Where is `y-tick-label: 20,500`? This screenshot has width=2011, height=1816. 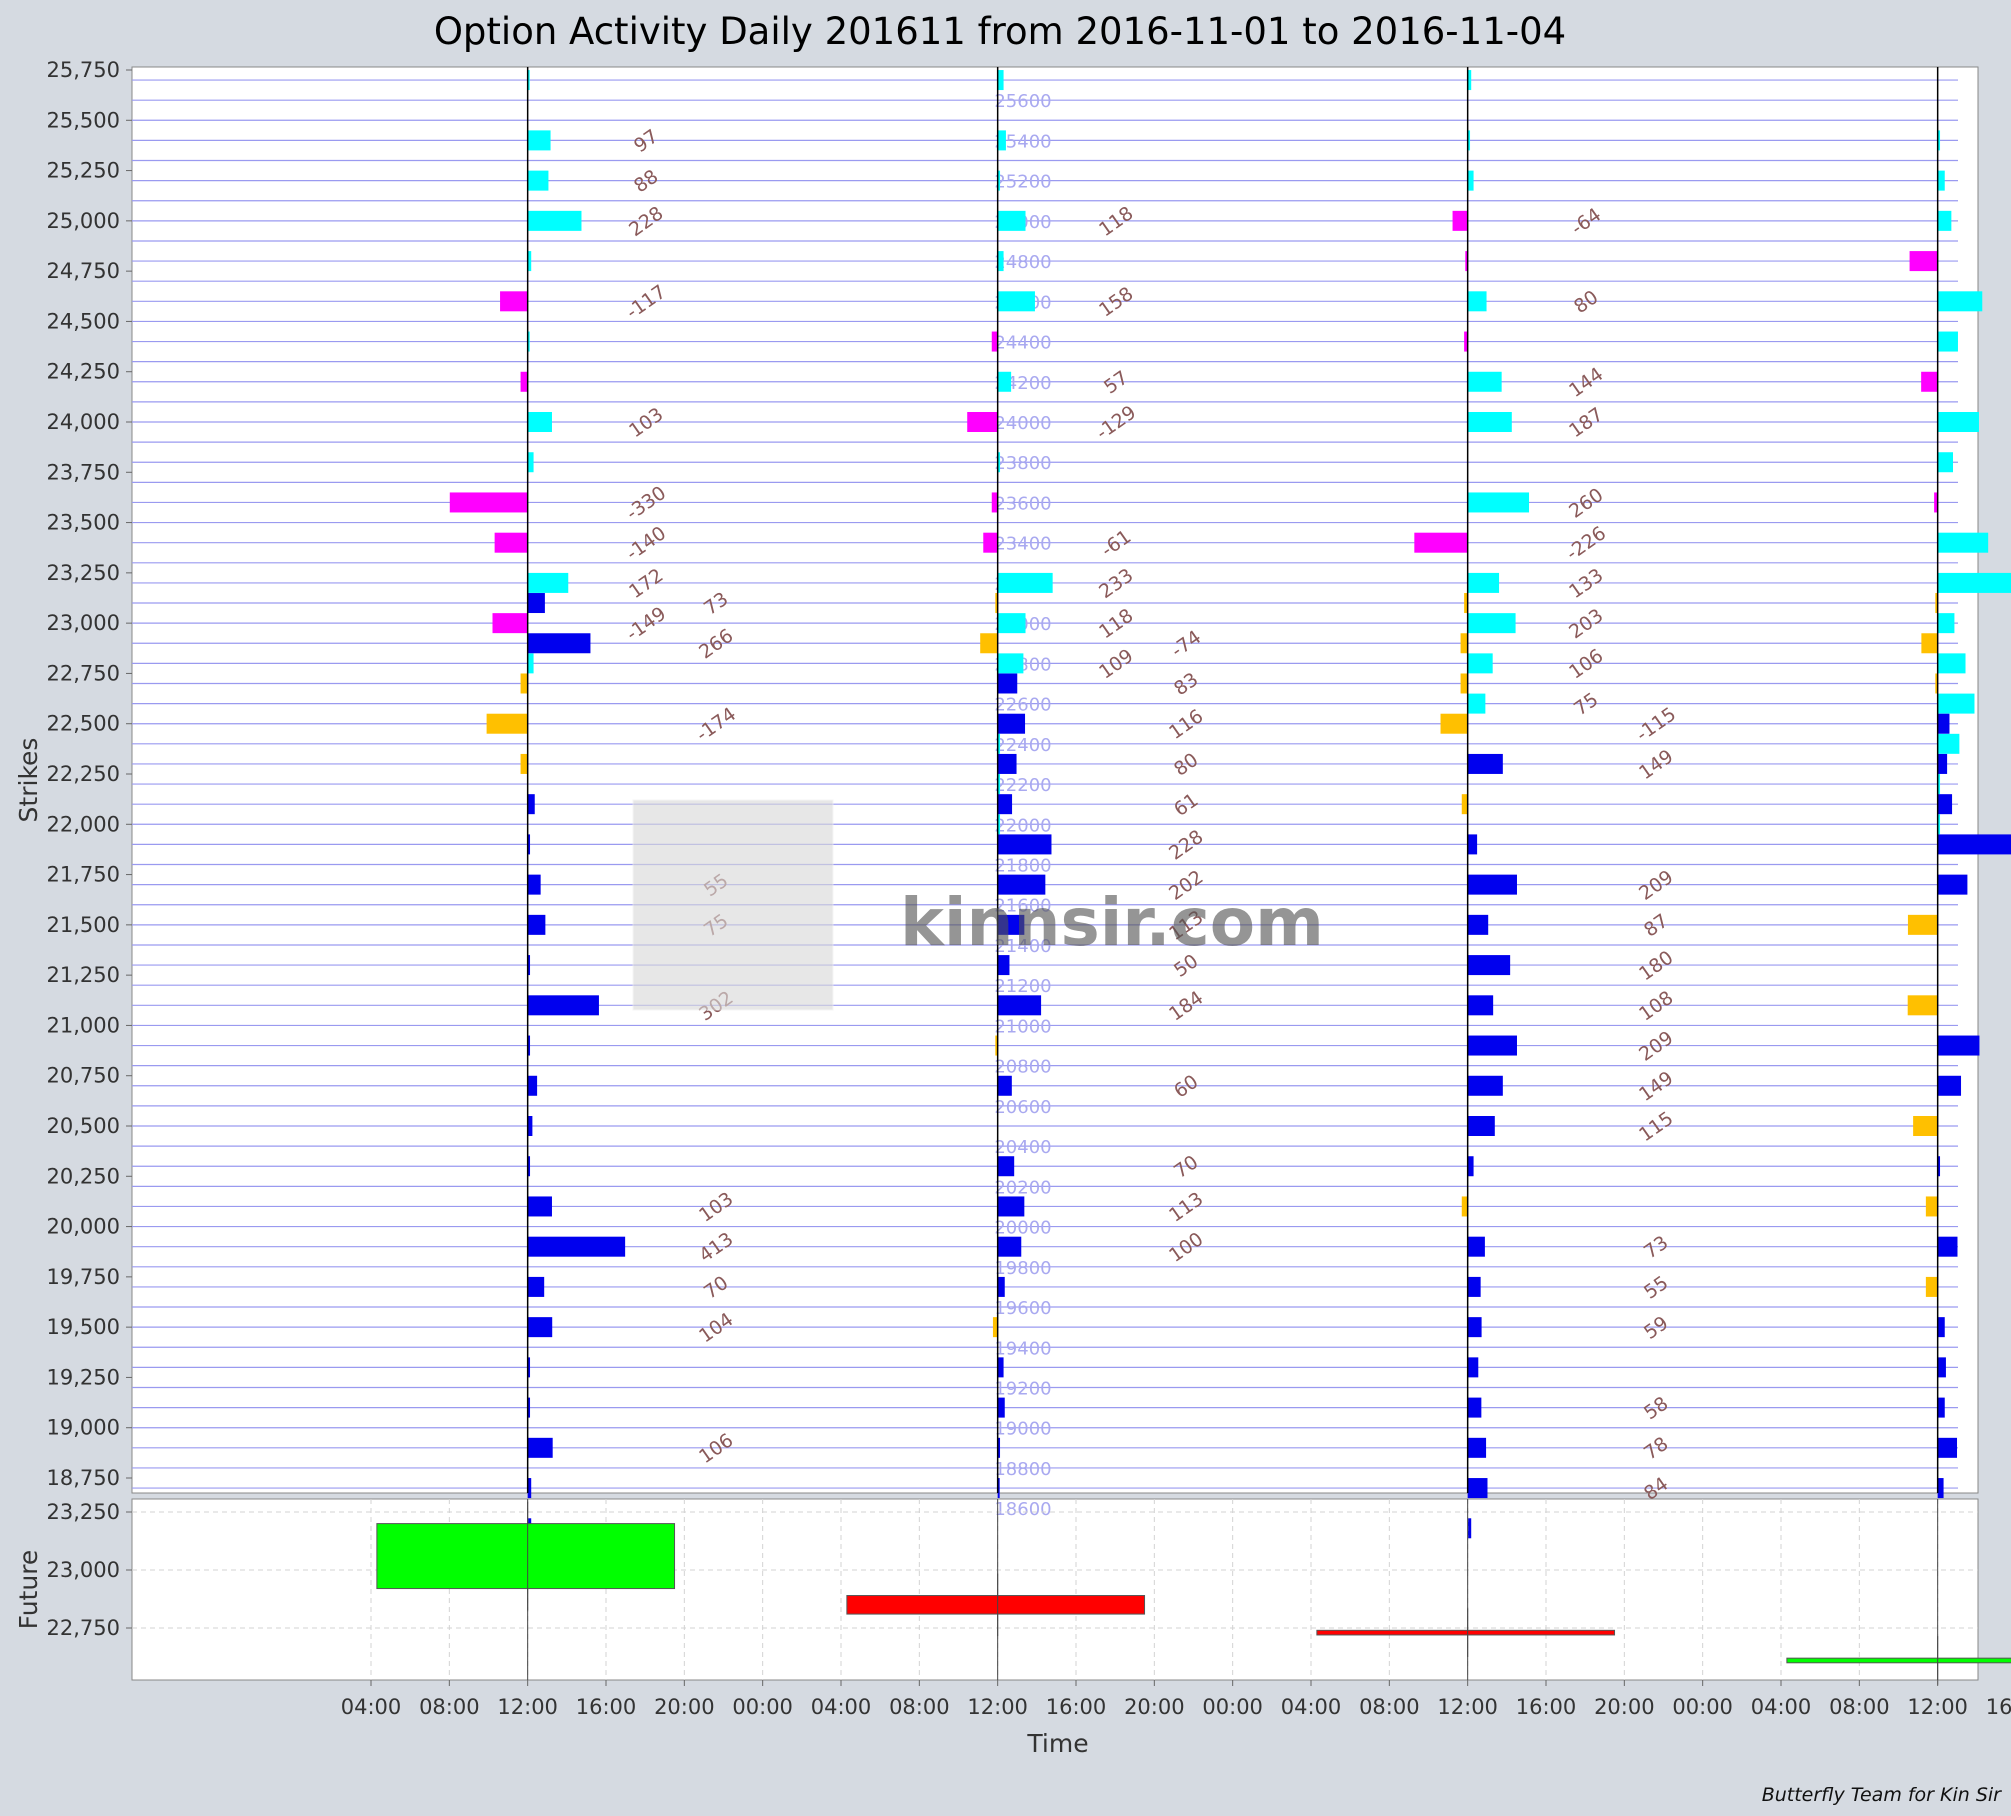 y-tick-label: 20,500 is located at coordinates (83, 1126).